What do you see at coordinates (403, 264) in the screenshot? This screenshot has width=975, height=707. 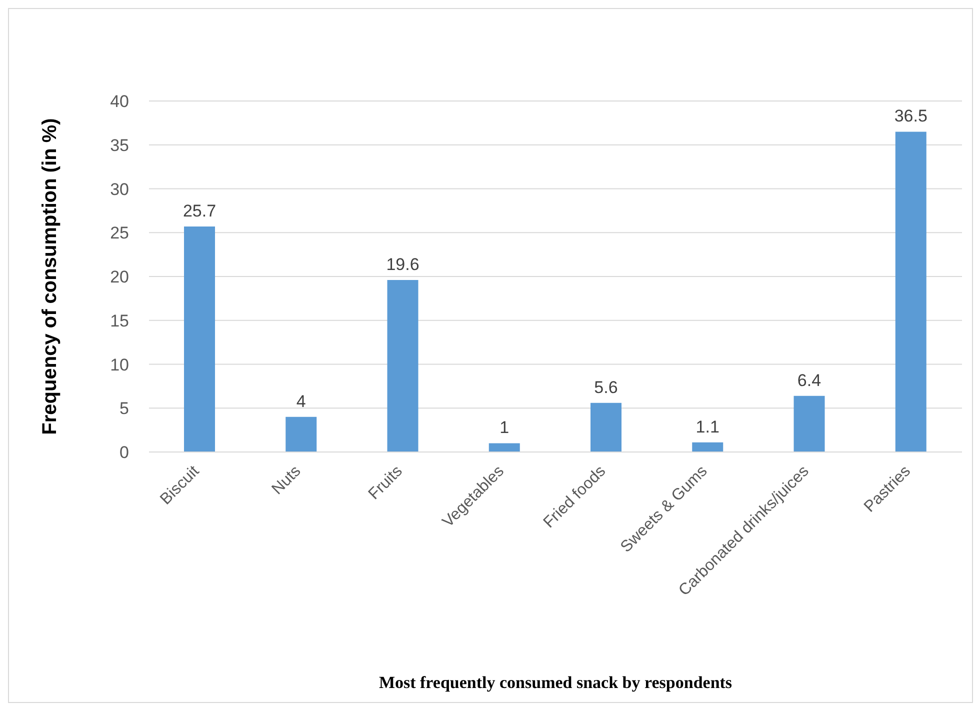 I see `data-label: 19.6` at bounding box center [403, 264].